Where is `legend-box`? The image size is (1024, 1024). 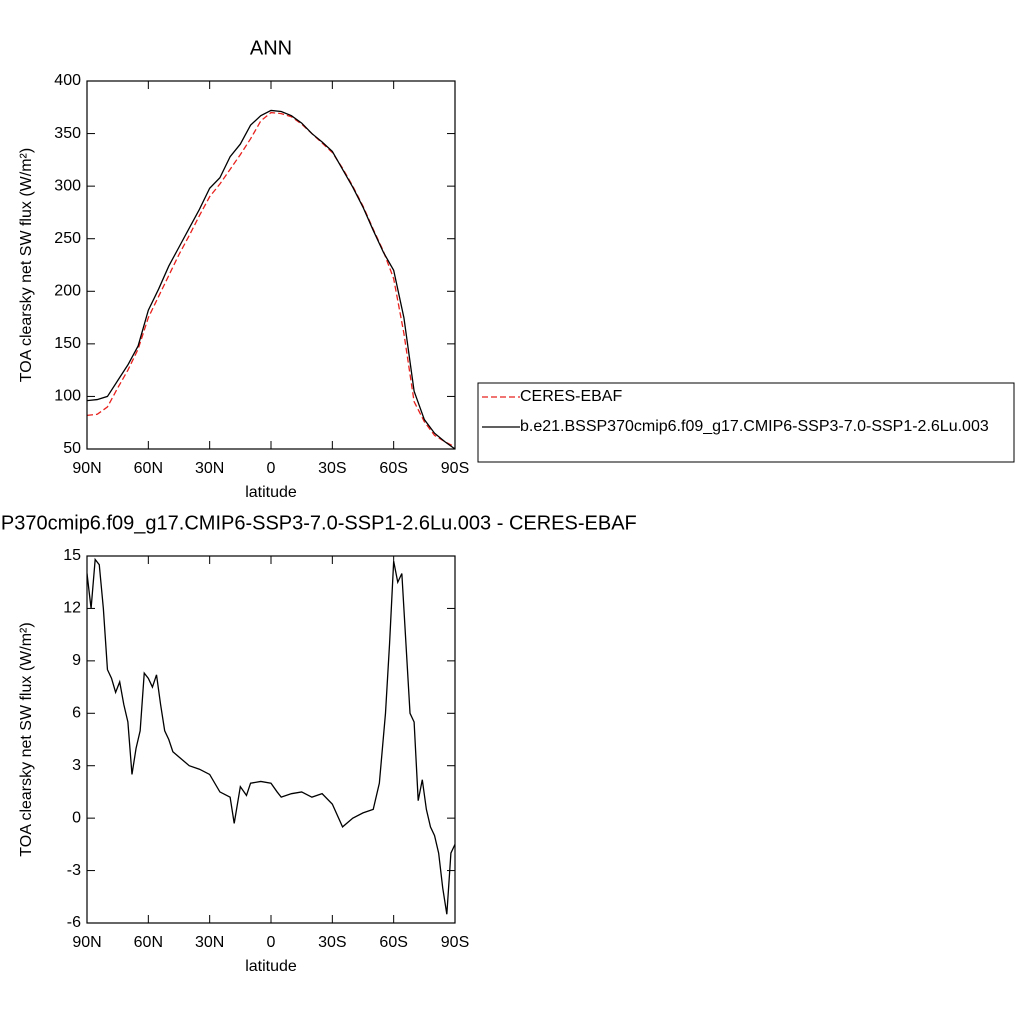
legend-box is located at coordinates (746, 422).